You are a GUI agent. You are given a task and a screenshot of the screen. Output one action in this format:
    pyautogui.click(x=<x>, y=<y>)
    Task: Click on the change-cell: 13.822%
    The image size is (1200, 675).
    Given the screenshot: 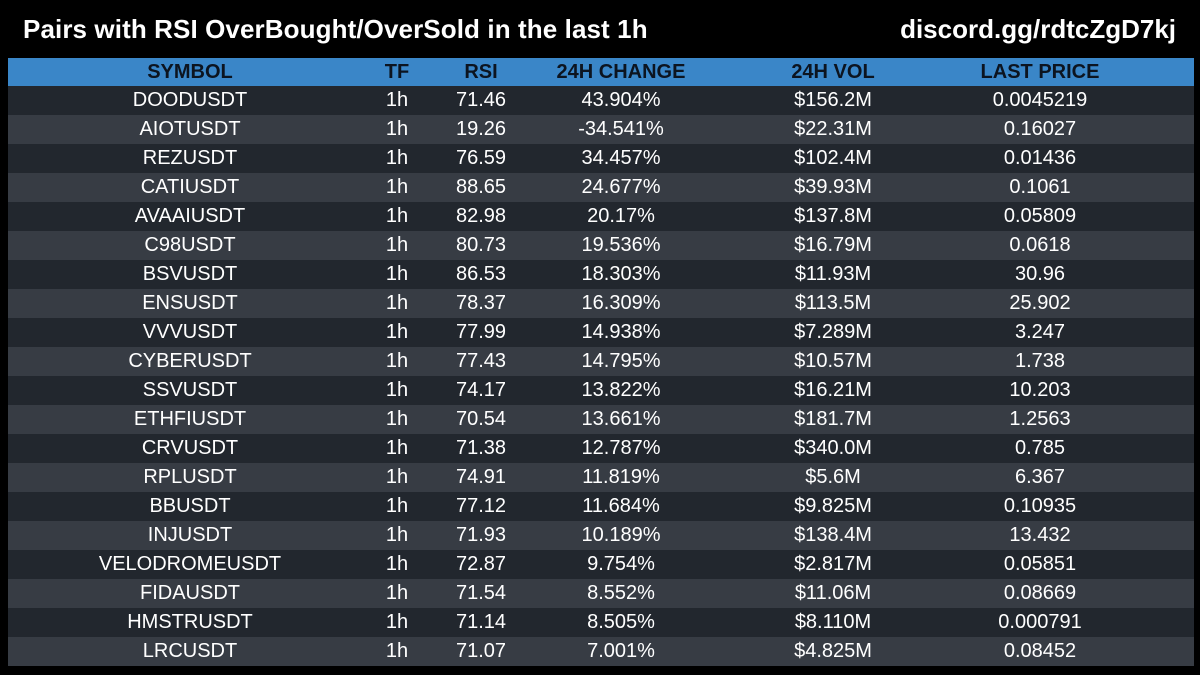 What is the action you would take?
    pyautogui.click(x=621, y=390)
    